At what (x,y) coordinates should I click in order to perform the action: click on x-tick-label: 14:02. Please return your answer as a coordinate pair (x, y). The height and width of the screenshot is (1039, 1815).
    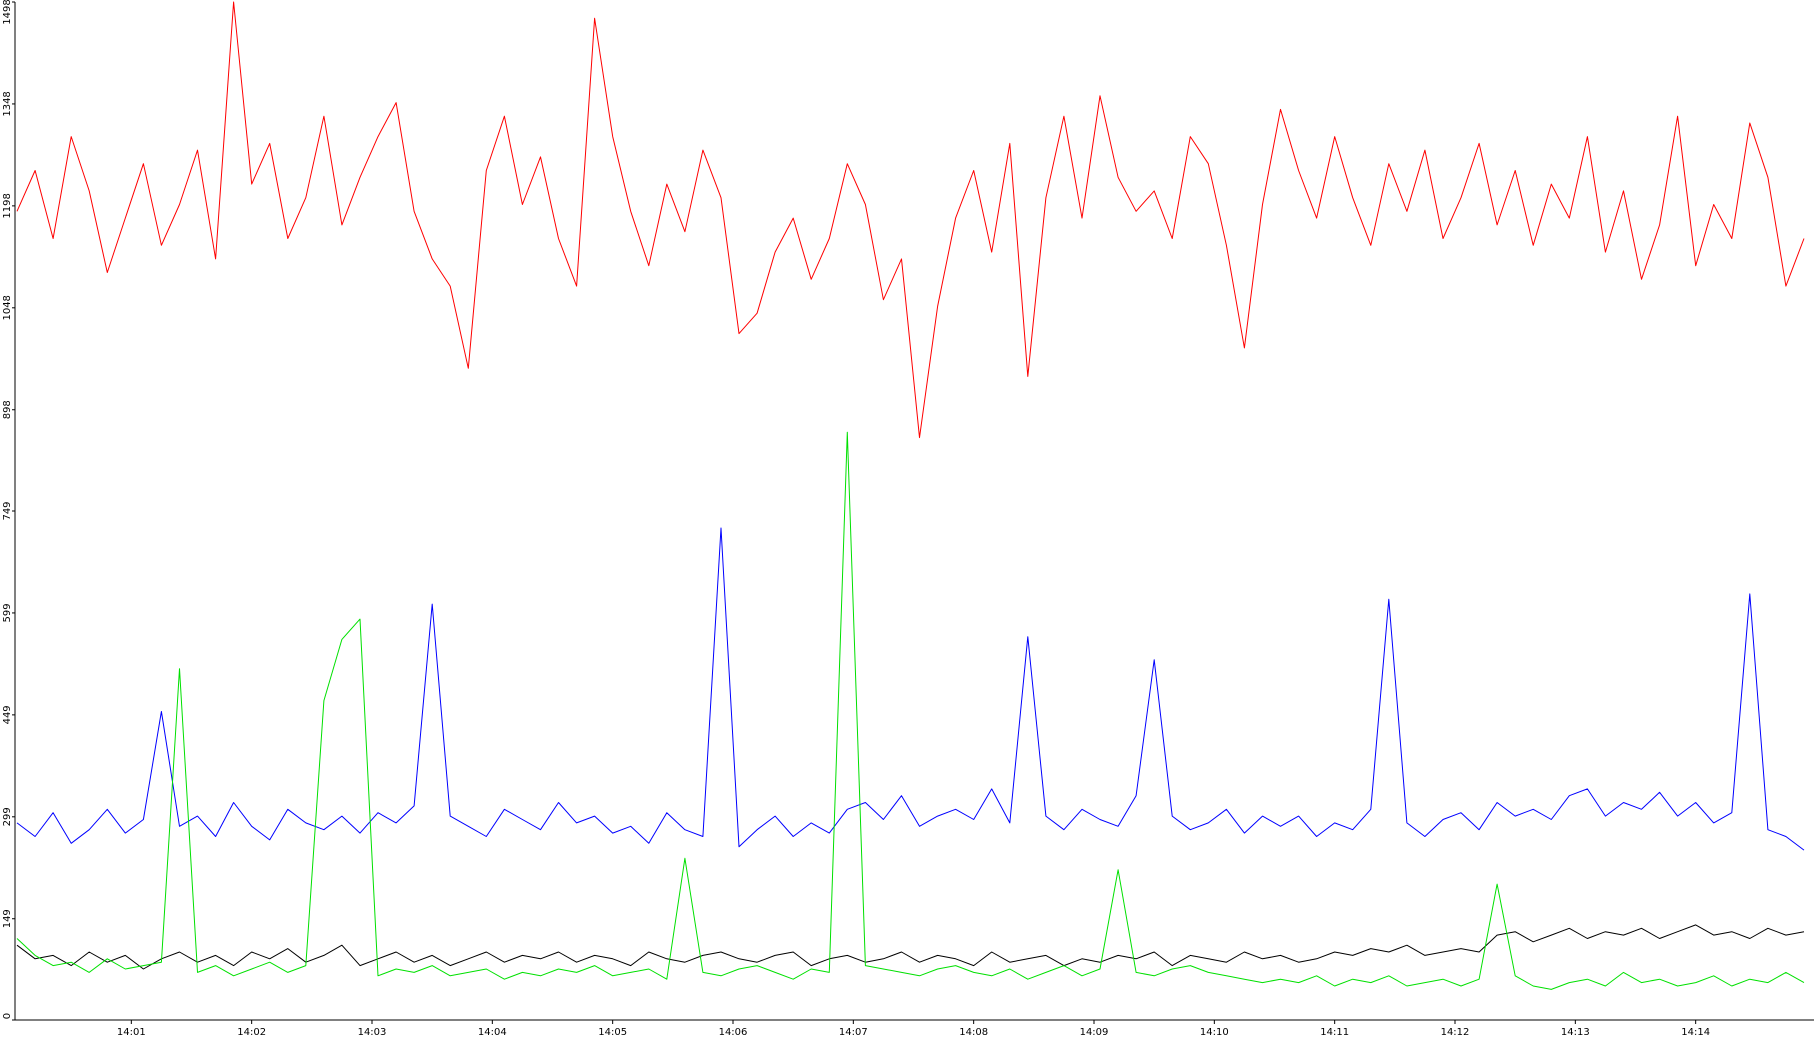
    Looking at the image, I should click on (251, 1032).